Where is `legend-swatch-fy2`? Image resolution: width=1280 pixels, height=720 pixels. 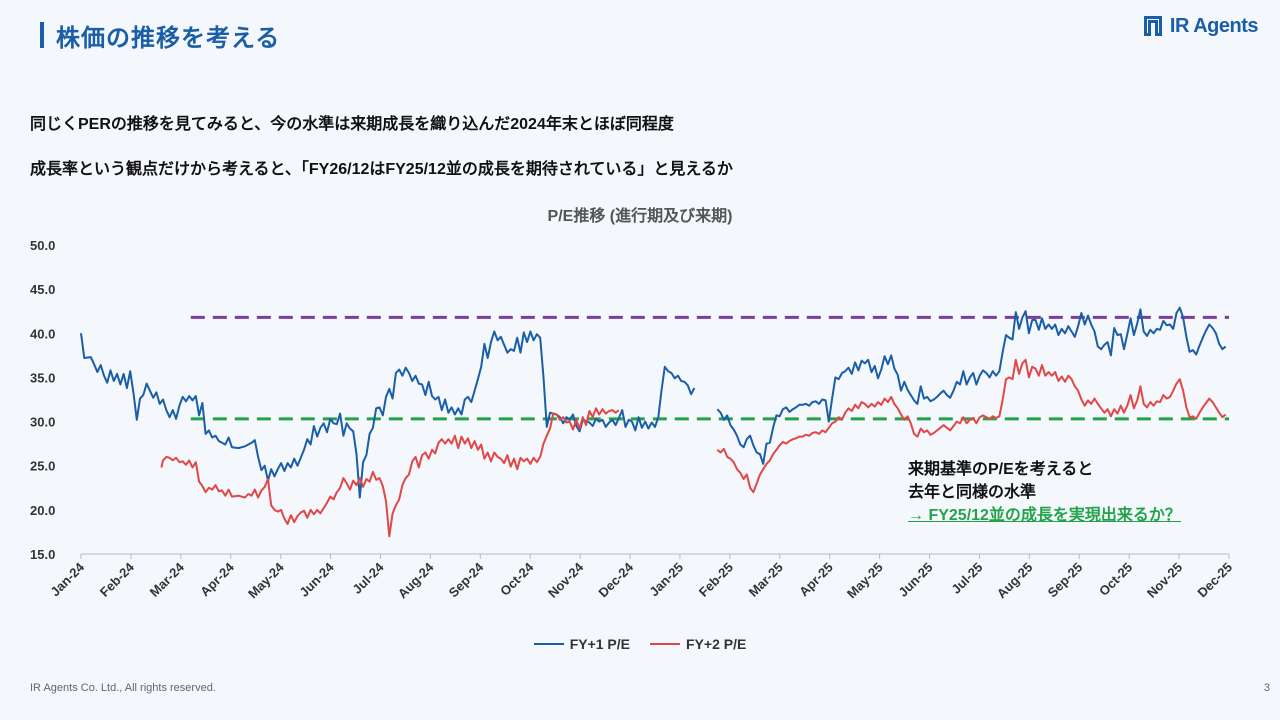 legend-swatch-fy2 is located at coordinates (665, 644).